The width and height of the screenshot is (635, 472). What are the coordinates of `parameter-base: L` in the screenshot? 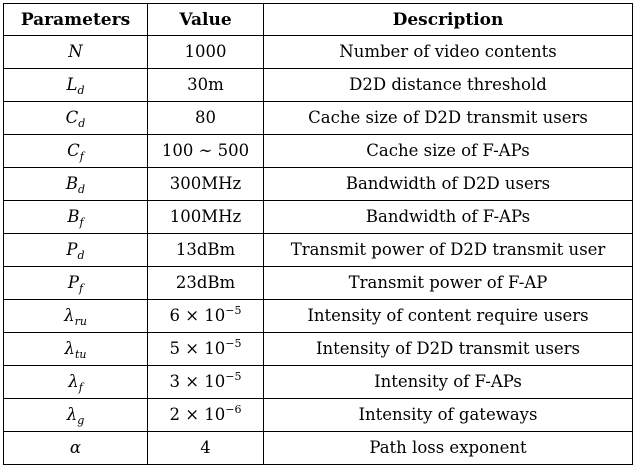 It's located at (72, 84).